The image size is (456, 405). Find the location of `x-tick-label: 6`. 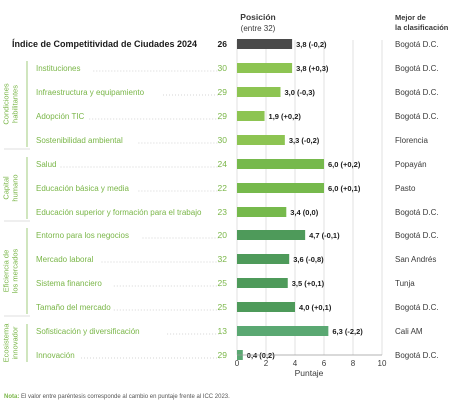

x-tick-label: 6 is located at coordinates (324, 363).